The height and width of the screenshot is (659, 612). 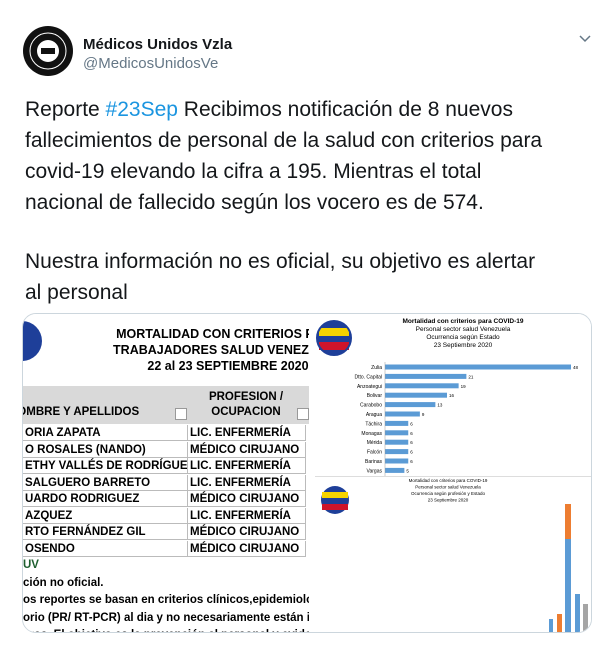 I want to click on table-title: MORTALIDAD CON CRITERIOS PARA, so click(x=212, y=334).